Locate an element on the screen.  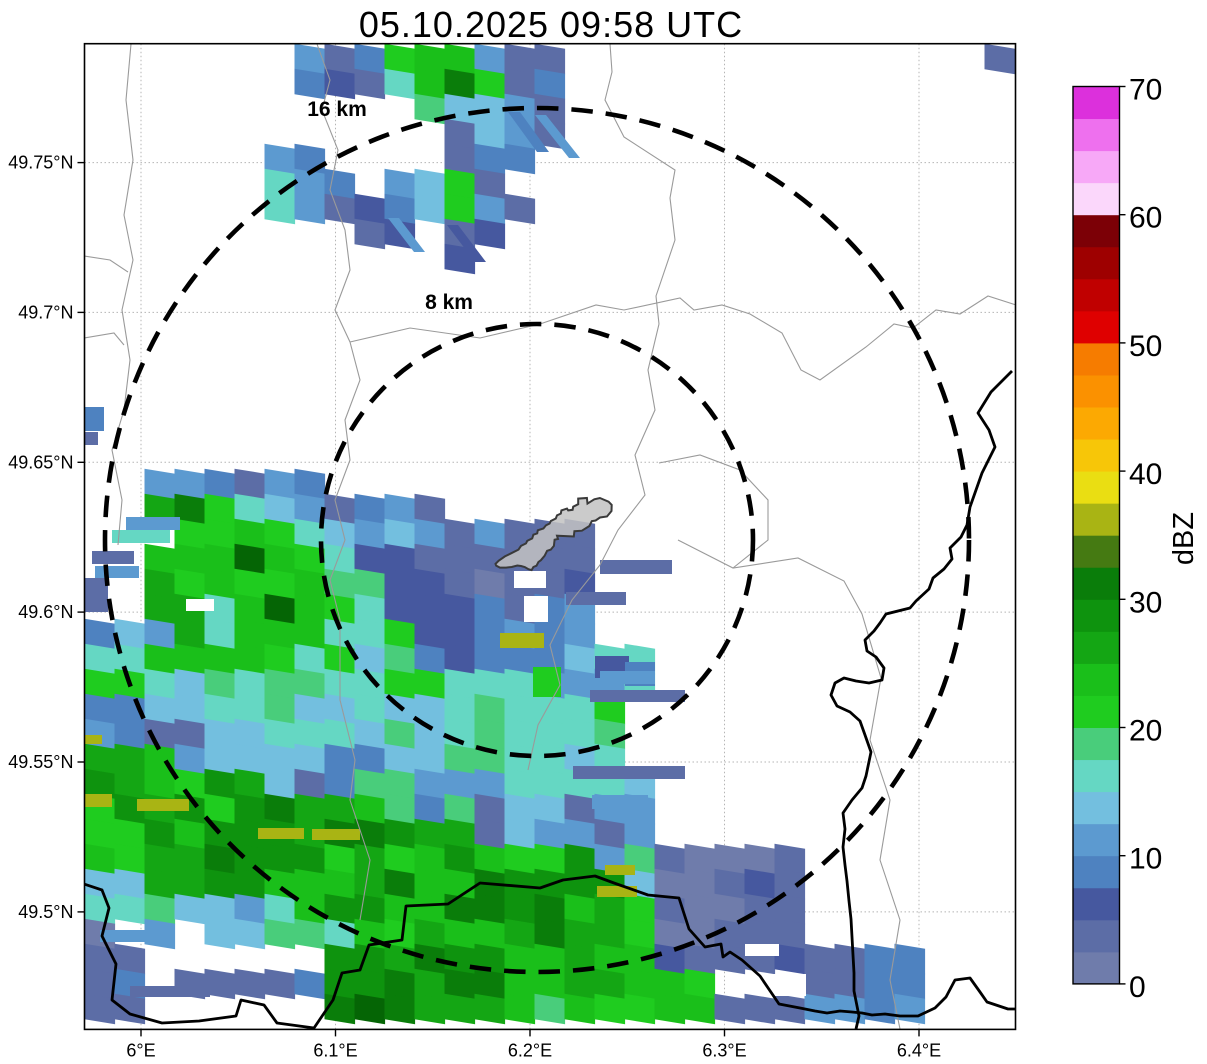
svg-text: 49.55°N is located at coordinates (40, 762).